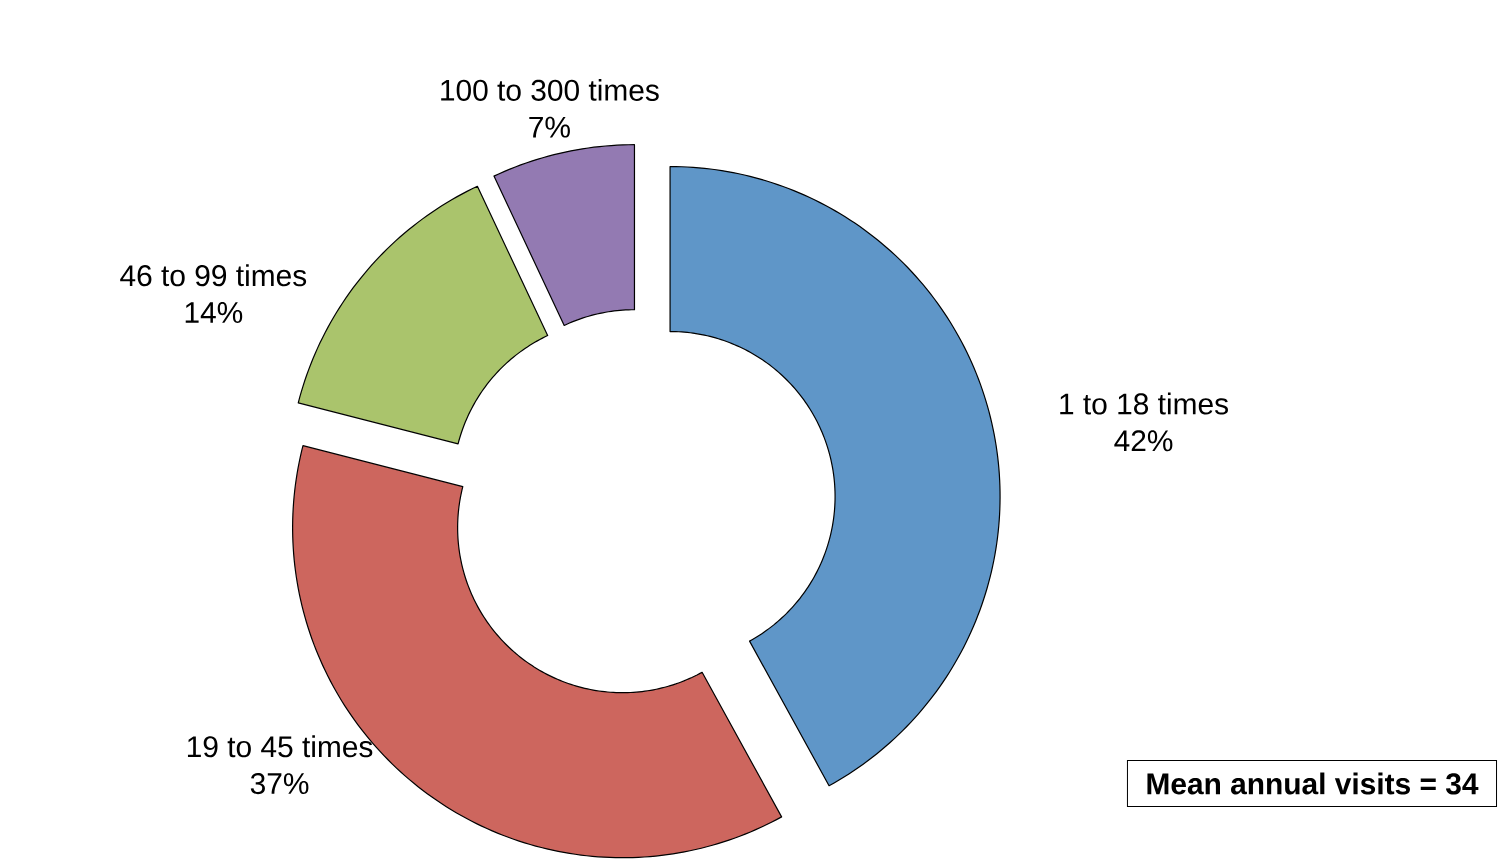 This screenshot has width=1499, height=865. I want to click on data-label: 7%, so click(549, 127).